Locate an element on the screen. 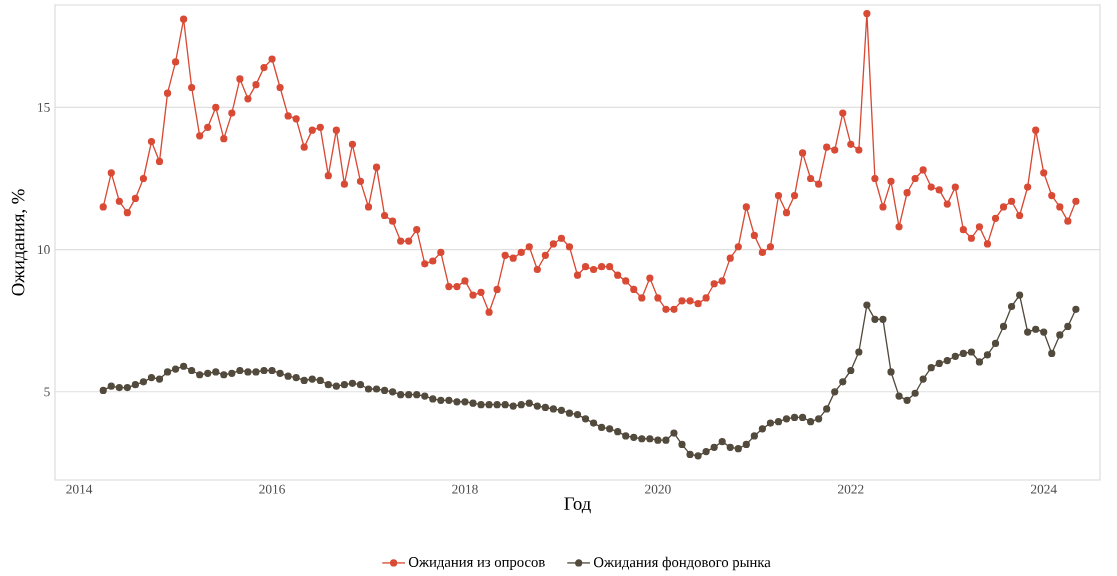 The width and height of the screenshot is (1117, 576). x-tick-label: 2024 is located at coordinates (1043, 489).